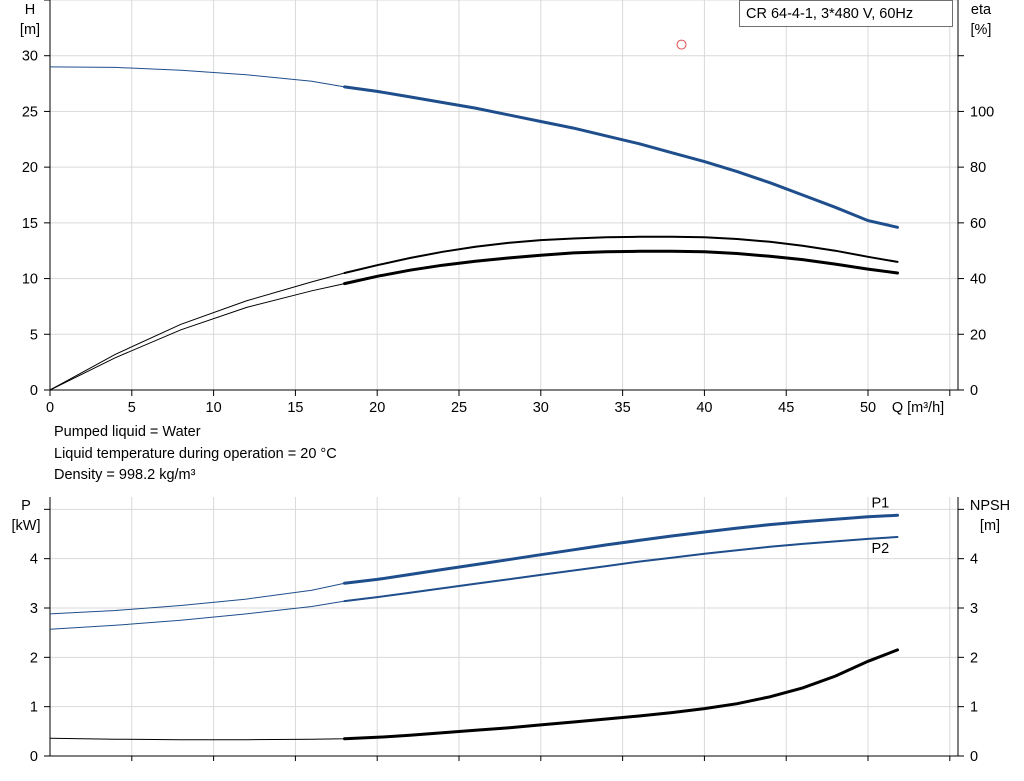 This screenshot has width=1024, height=781. Describe the element at coordinates (978, 335) in the screenshot. I see `right-tick-label: 20` at that location.